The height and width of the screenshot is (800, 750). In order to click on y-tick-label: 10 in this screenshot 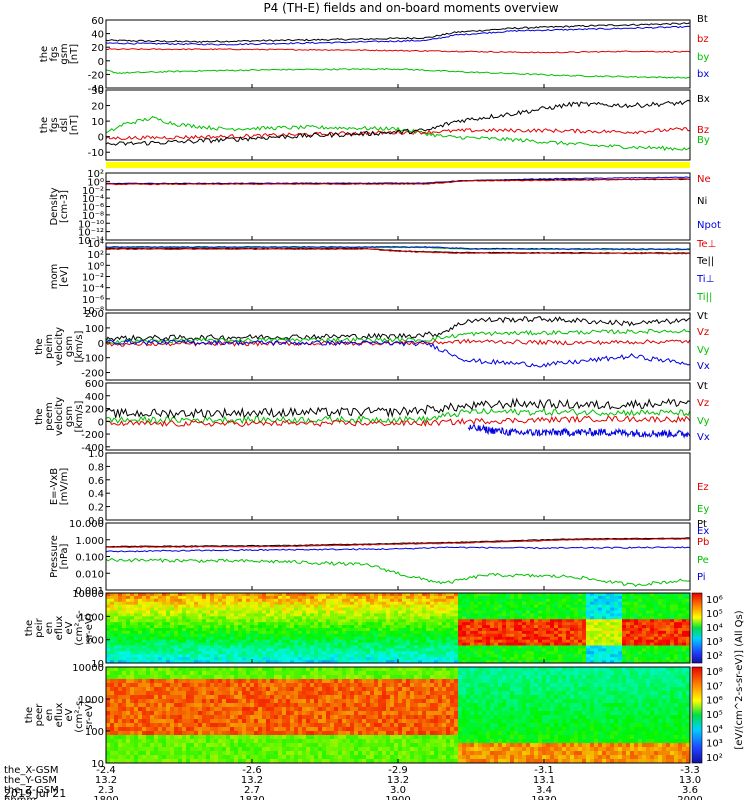, I will do `click(97, 122)`.